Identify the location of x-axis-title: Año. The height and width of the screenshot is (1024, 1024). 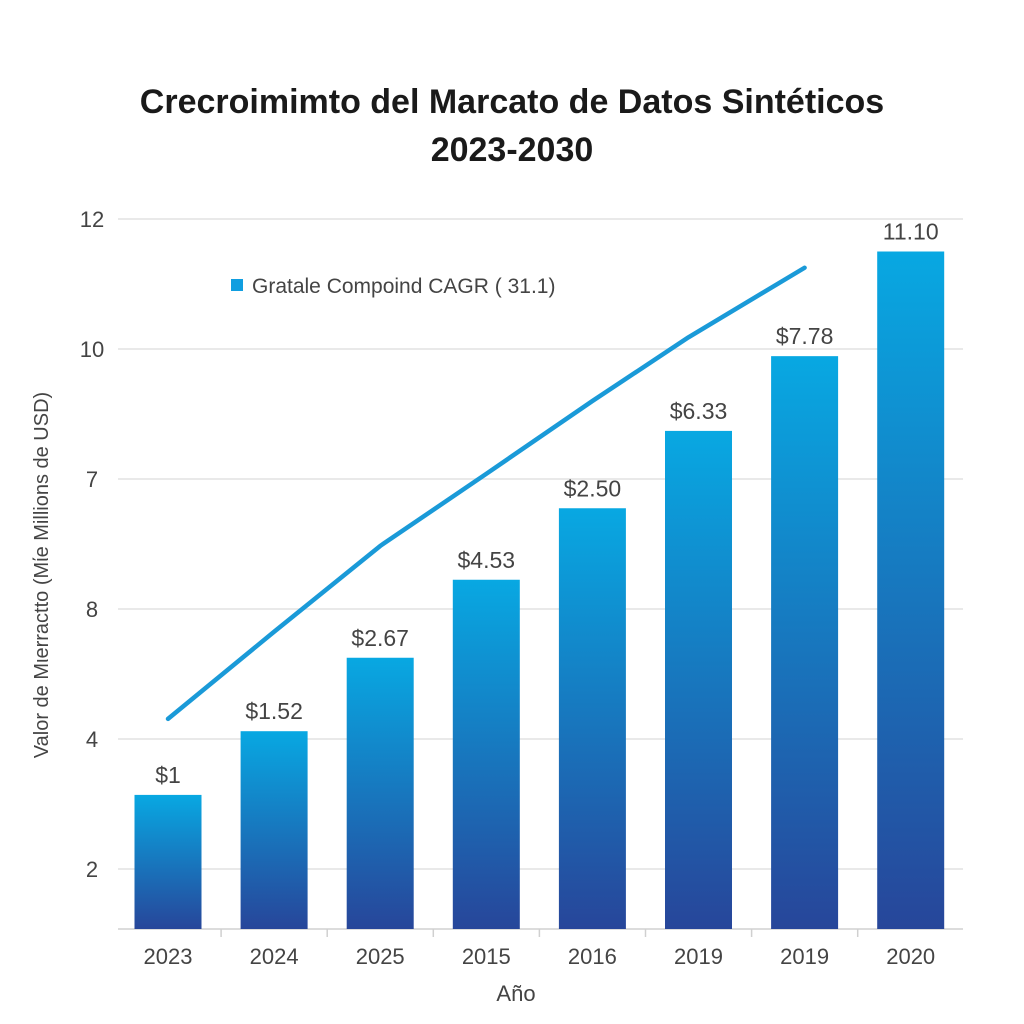
(515, 993).